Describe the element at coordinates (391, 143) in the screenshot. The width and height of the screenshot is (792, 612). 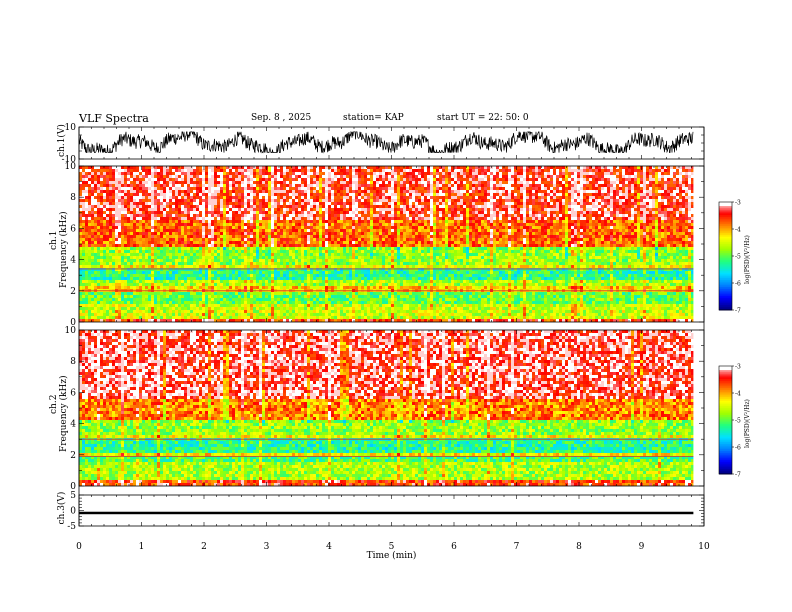
I see `ch1-x-ticks` at that location.